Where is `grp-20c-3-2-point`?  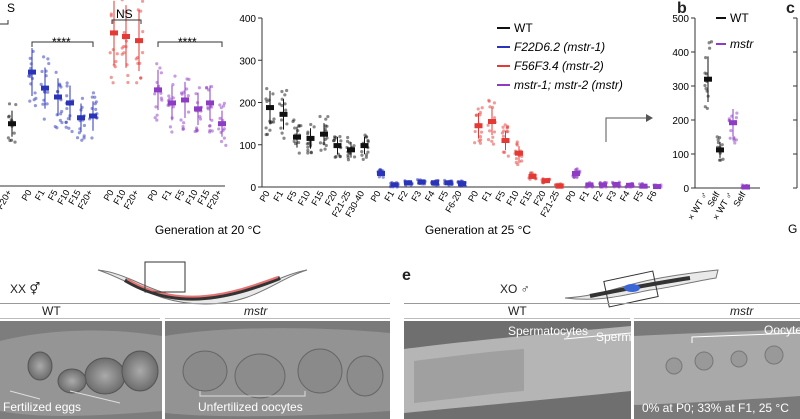
grp-20c-3-2-point is located at coordinates (187, 79).